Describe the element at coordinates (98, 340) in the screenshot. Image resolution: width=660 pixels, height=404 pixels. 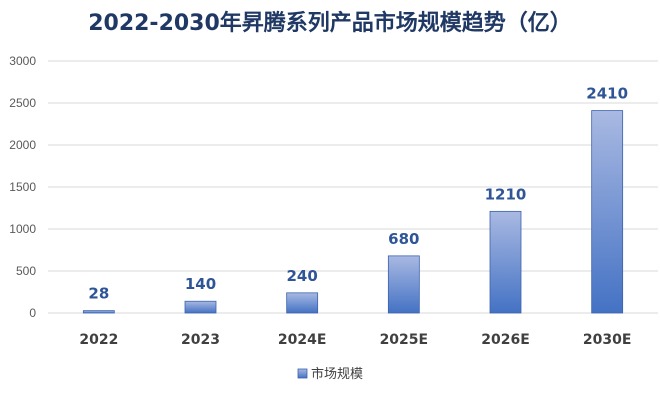
I see `x-tick-label-2022: 2022` at that location.